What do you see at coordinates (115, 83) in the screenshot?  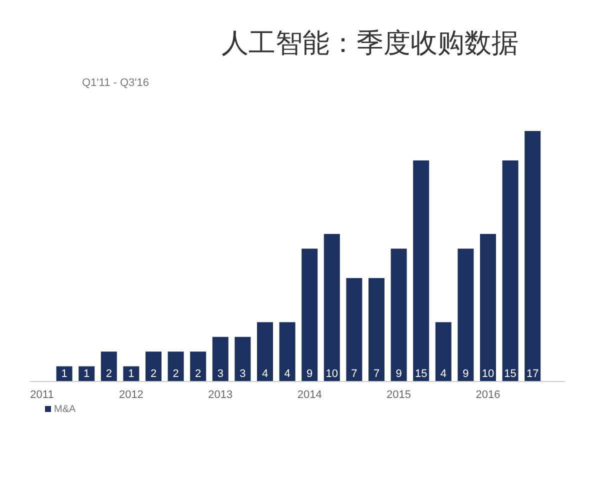 I see `chart-subtitle: Q1'11 - Q3'16` at bounding box center [115, 83].